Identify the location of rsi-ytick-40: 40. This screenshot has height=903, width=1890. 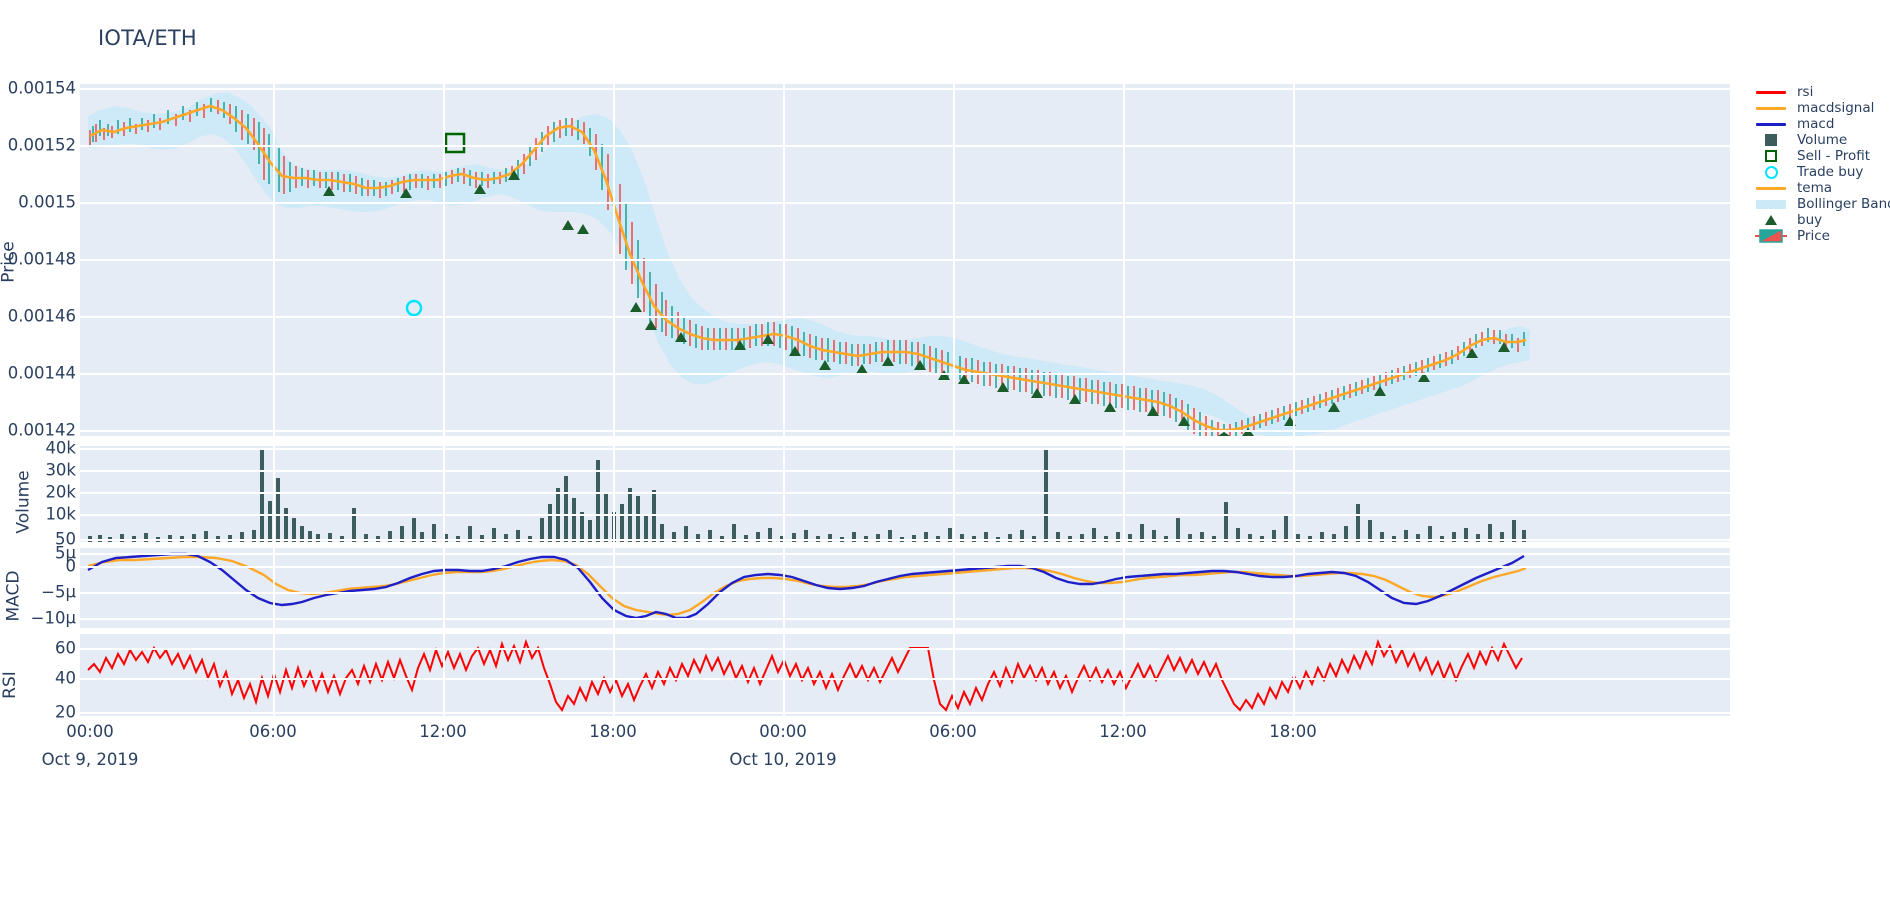
(65, 678).